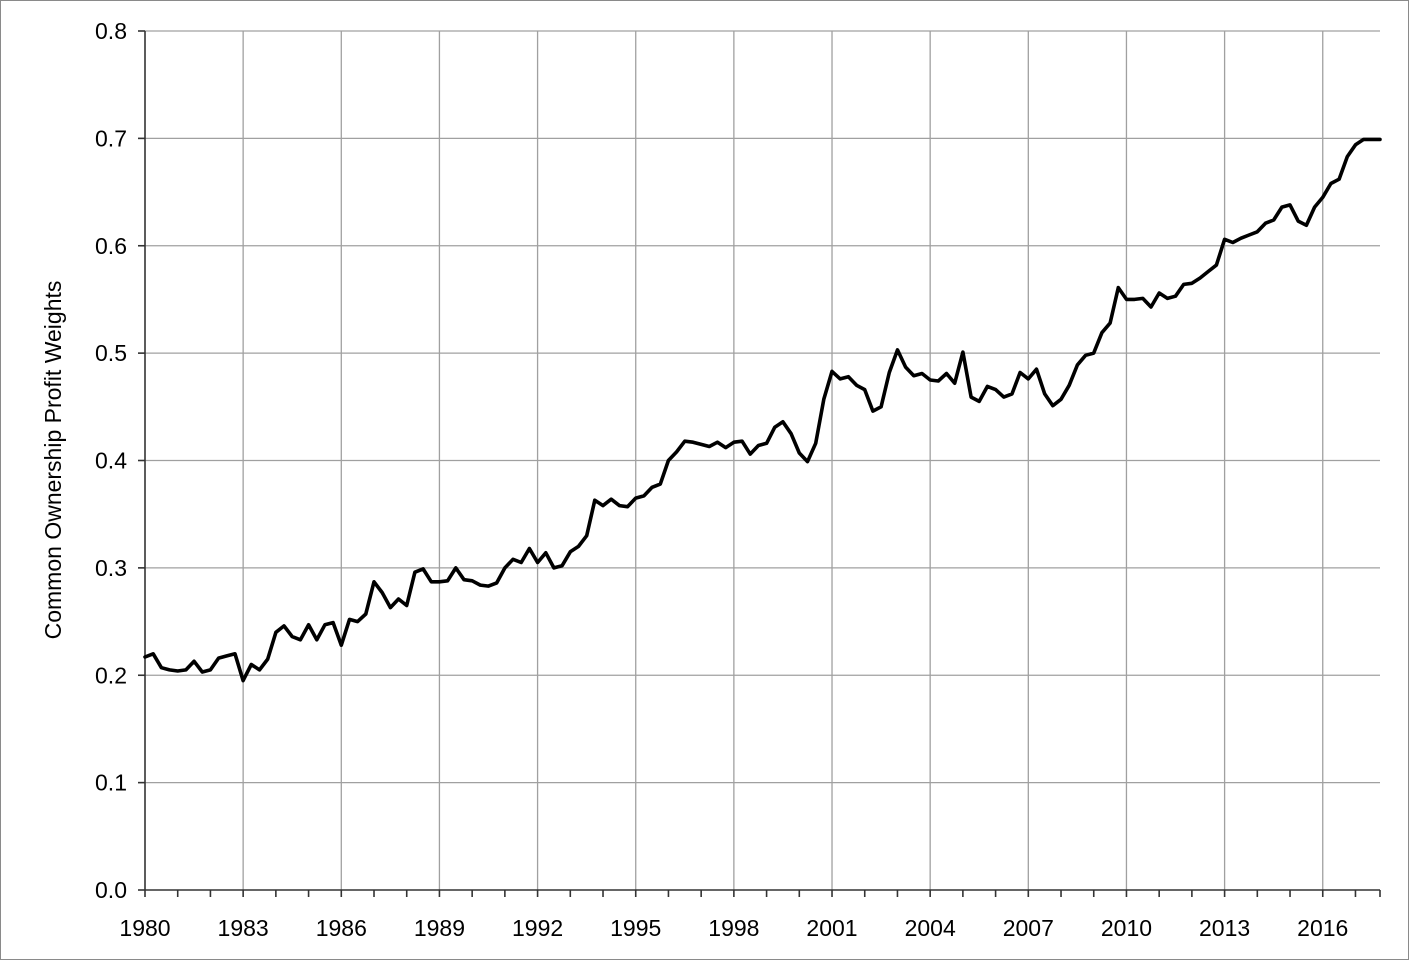 The height and width of the screenshot is (964, 1409). Describe the element at coordinates (537, 928) in the screenshot. I see `x-tick-label: 1992` at that location.